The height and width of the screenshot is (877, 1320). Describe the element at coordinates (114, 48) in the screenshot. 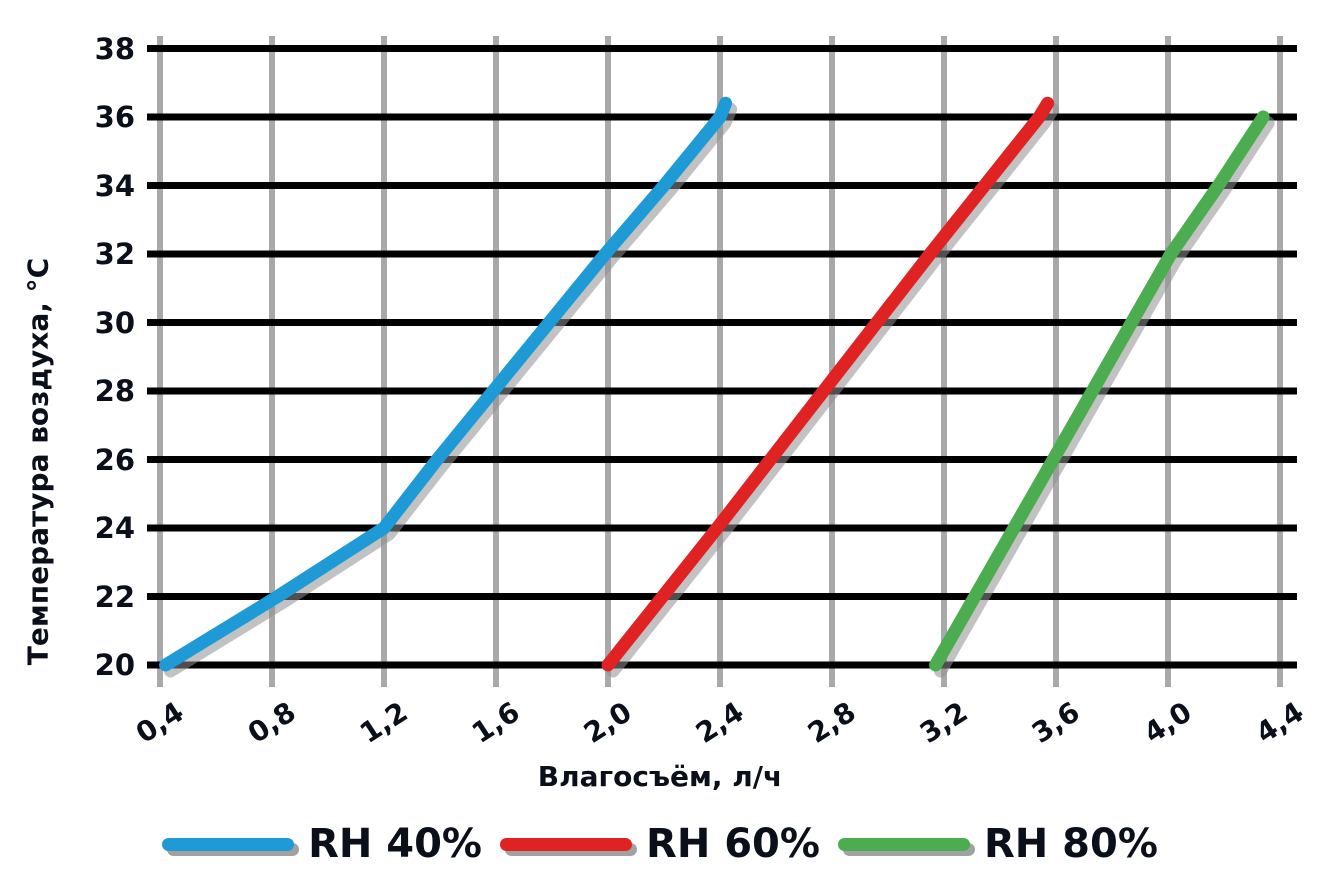

I see `y-tick-label: 38` at that location.